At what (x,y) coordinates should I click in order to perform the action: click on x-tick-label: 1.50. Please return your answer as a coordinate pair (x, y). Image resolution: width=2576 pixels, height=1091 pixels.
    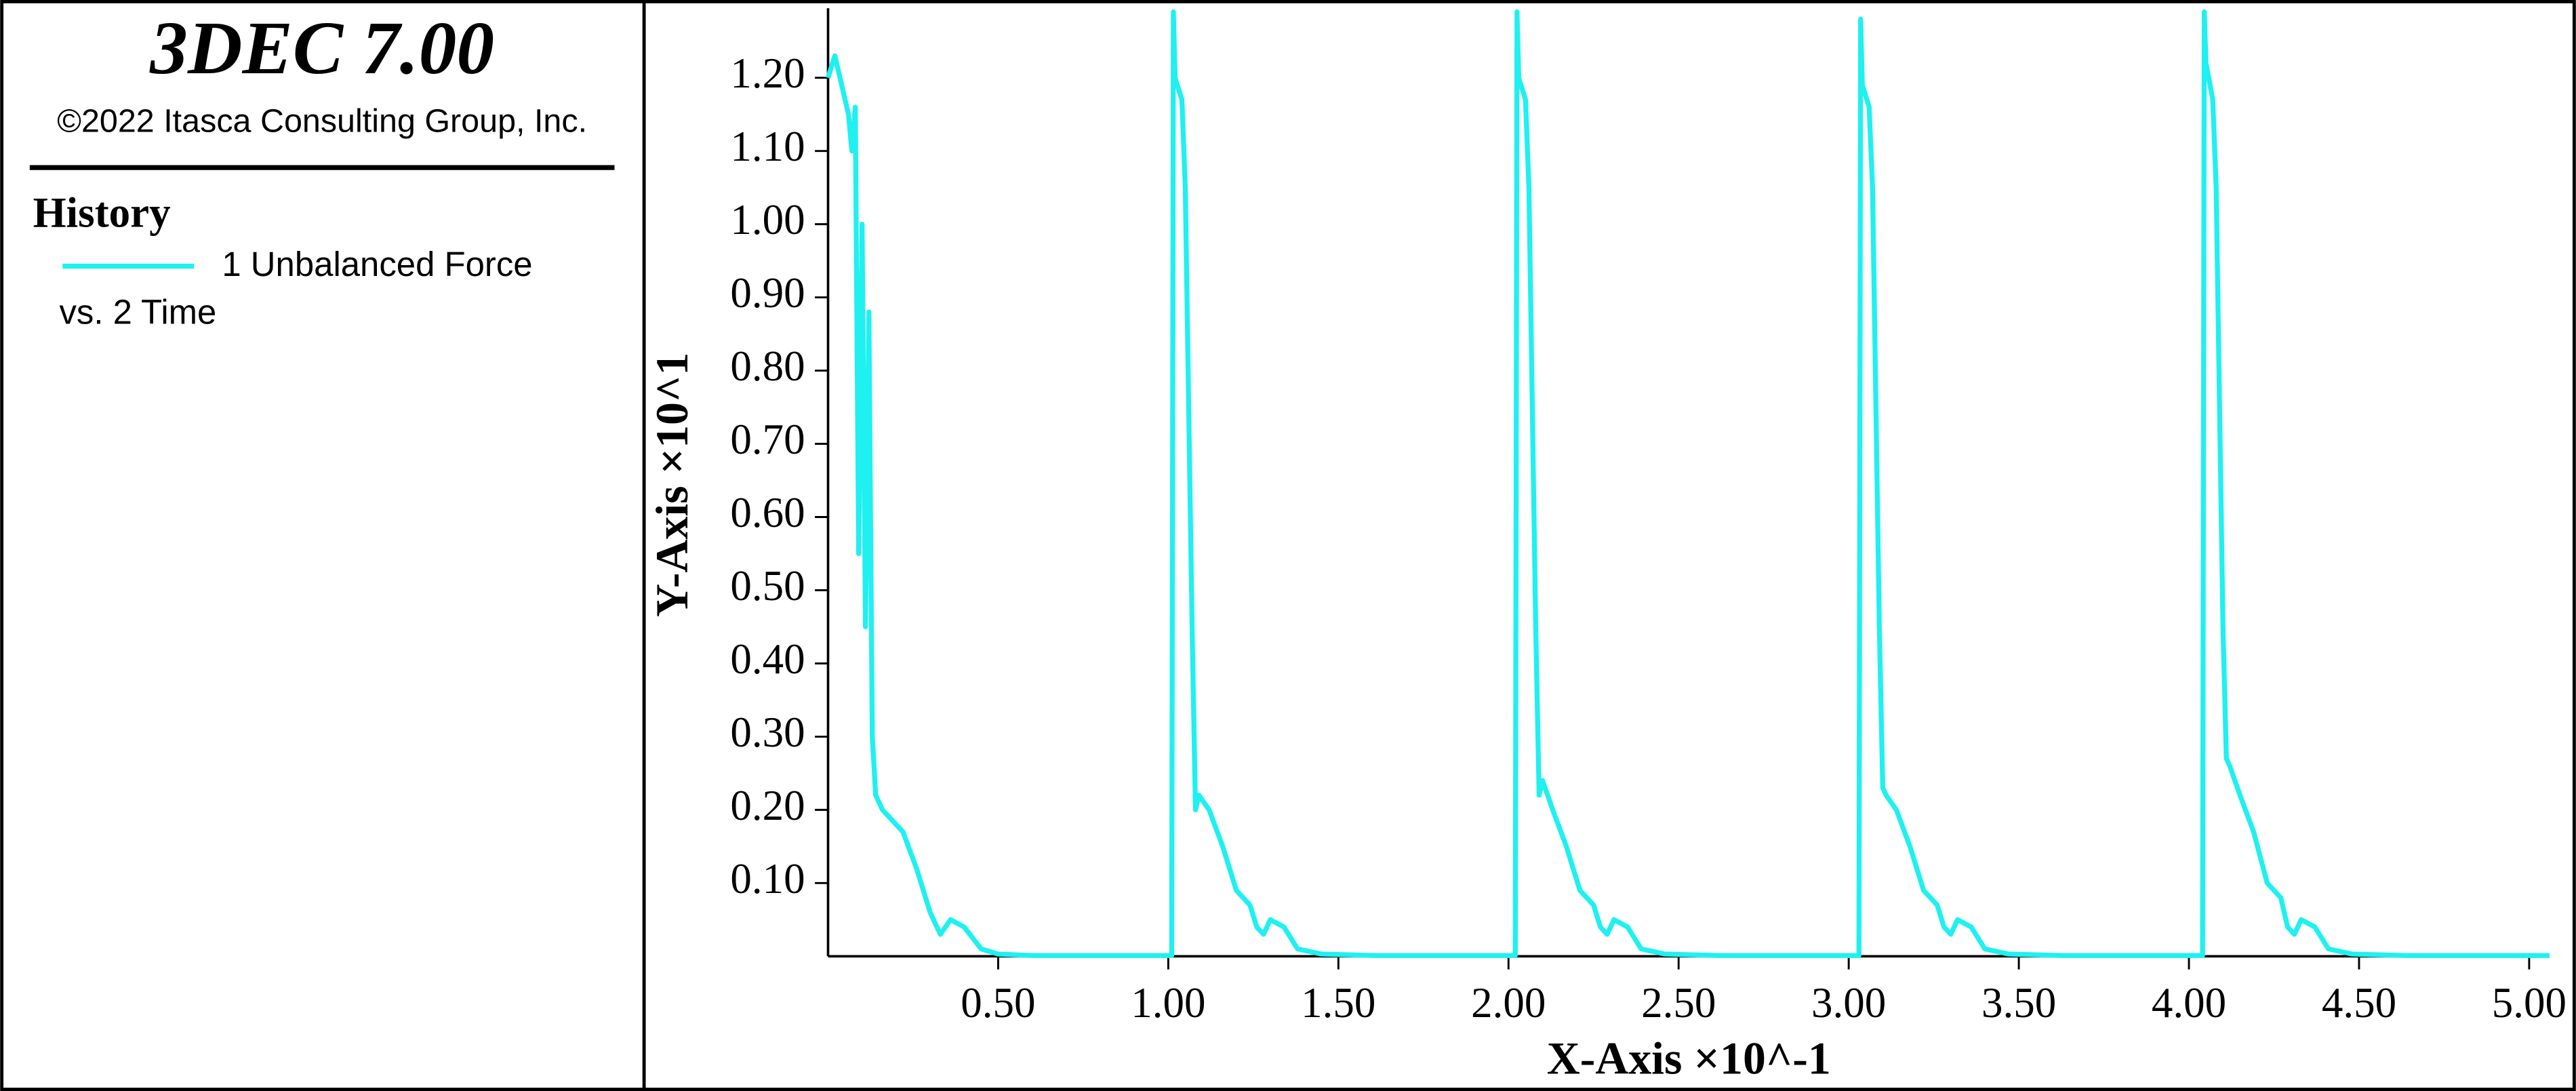
    Looking at the image, I should click on (1338, 1003).